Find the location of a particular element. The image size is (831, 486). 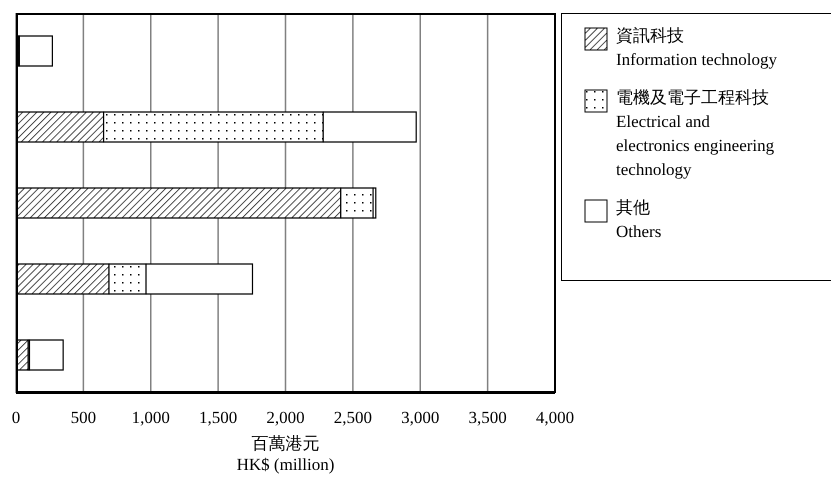

x-tick-label: 1,000 is located at coordinates (151, 418).